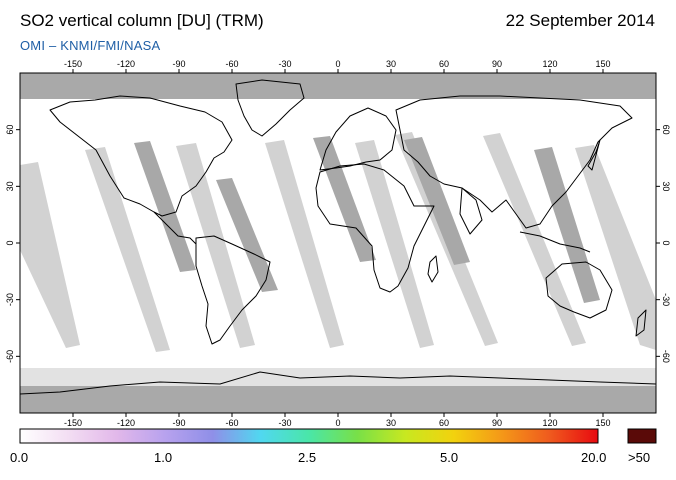  What do you see at coordinates (175, 228) in the screenshot?
I see `coast-central-america` at bounding box center [175, 228].